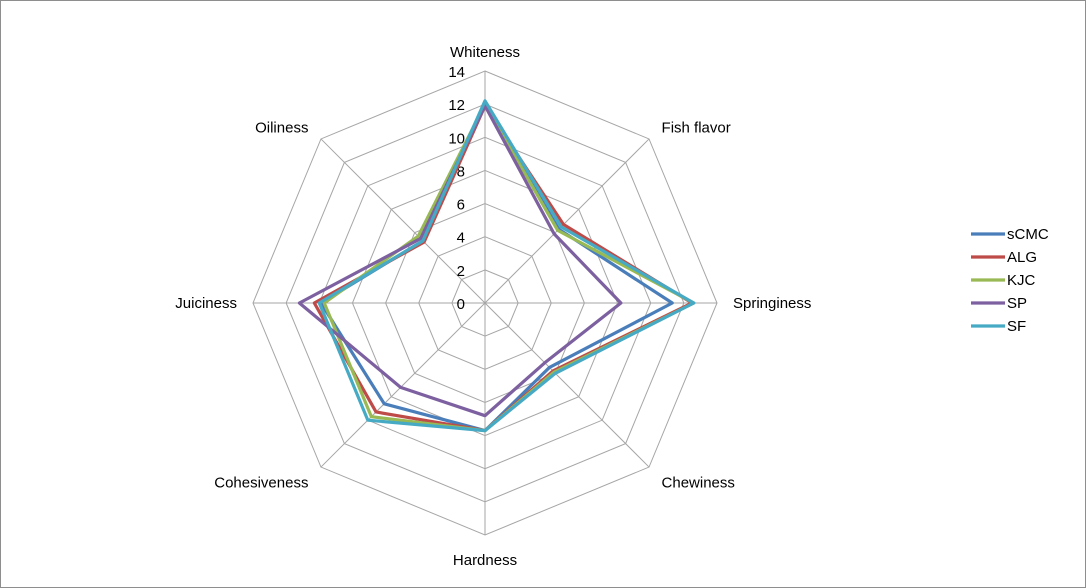 Image resolution: width=1086 pixels, height=588 pixels. I want to click on spoke-cohesiveness, so click(403, 385).